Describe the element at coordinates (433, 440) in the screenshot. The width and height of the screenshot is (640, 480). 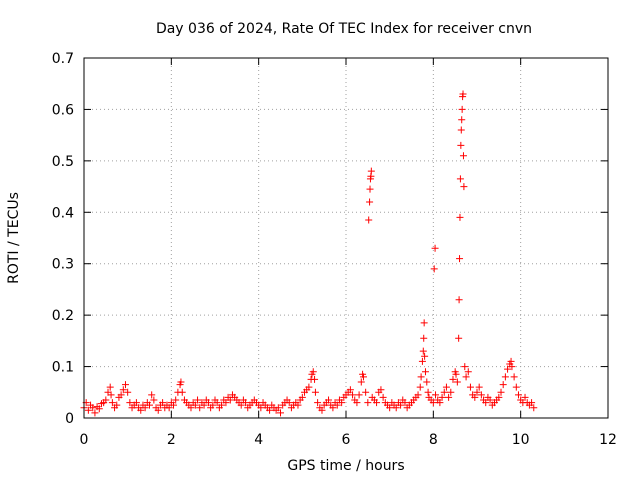
I see `x-tick-label: 8` at that location.